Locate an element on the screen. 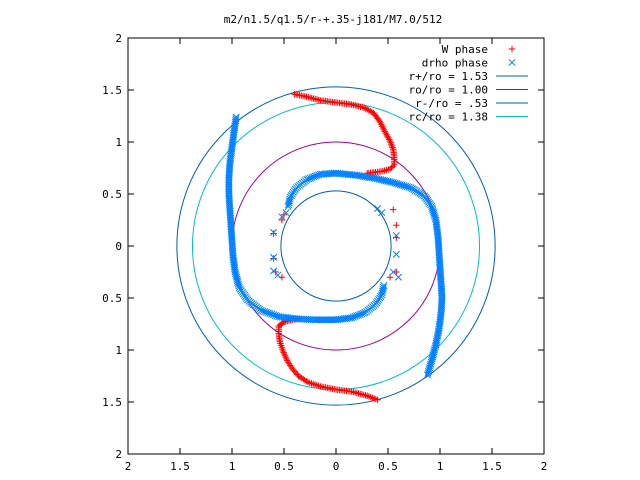  legend-label: r+/ro = 1.53 is located at coordinates (448, 76).